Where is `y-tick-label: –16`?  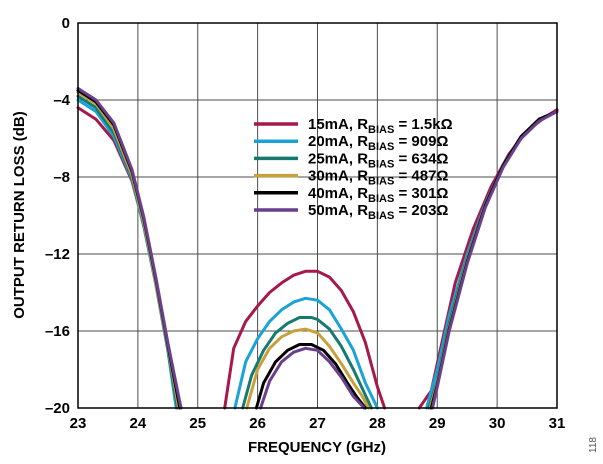
y-tick-label: –16 is located at coordinates (57, 331).